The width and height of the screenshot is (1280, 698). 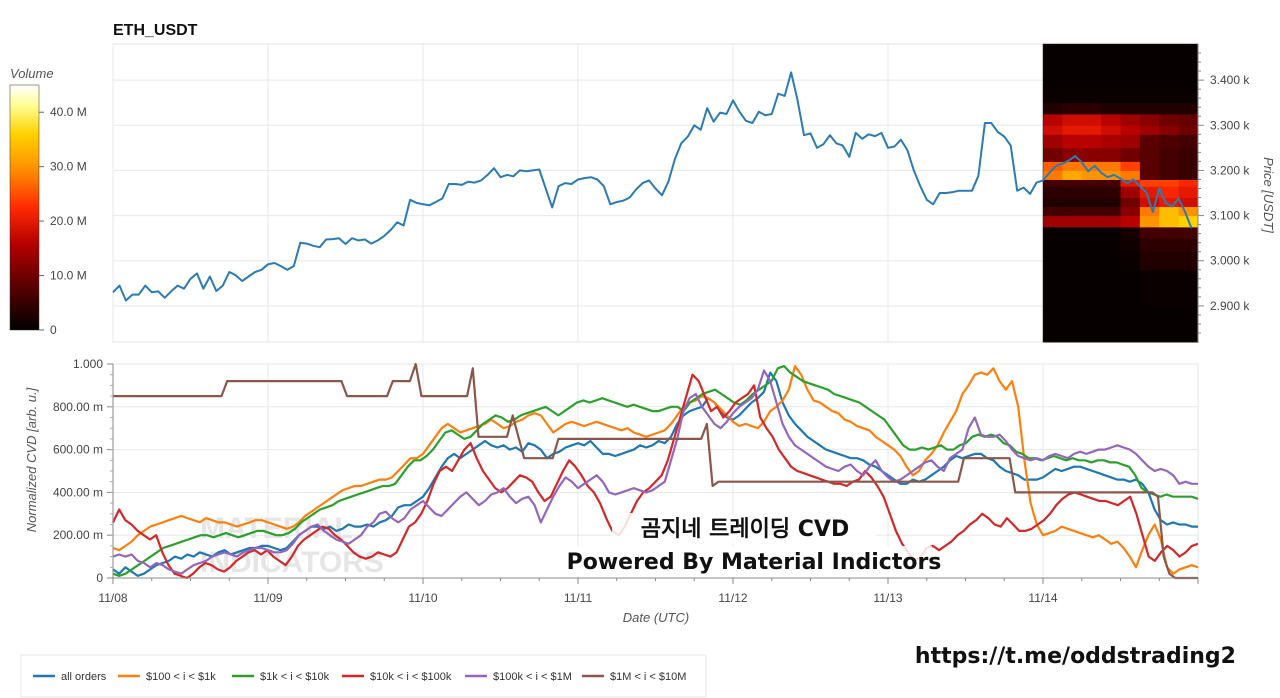 I want to click on legend-label-3: $10k < i < $100k, so click(x=411, y=677).